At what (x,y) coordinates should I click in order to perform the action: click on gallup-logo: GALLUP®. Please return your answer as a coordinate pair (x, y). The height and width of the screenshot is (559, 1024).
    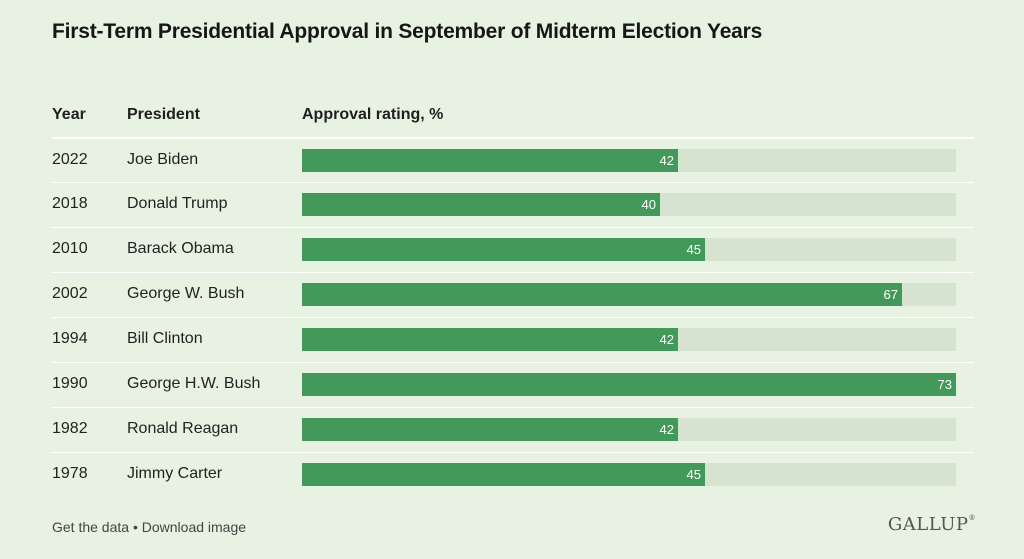
    Looking at the image, I should click on (931, 524).